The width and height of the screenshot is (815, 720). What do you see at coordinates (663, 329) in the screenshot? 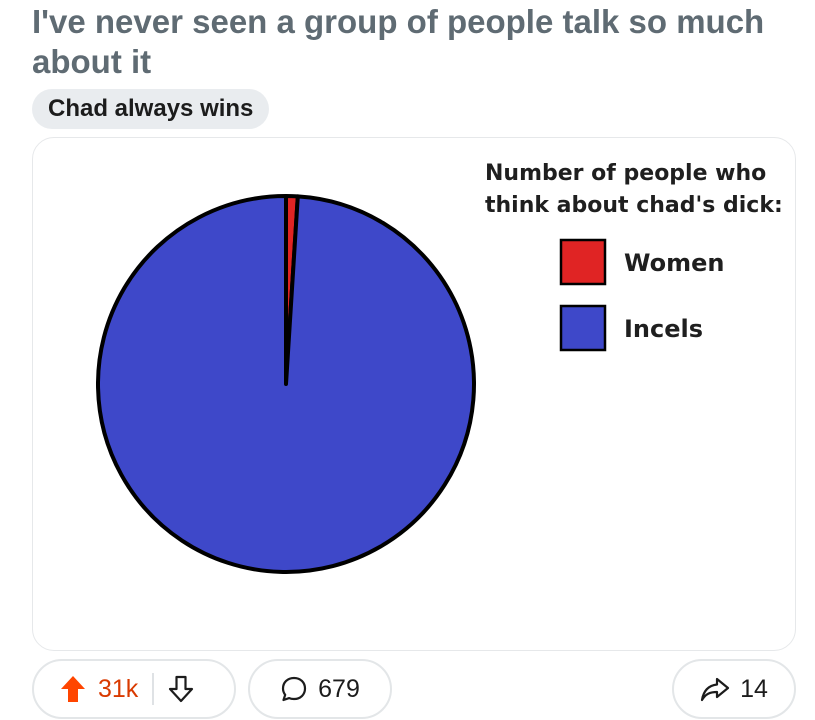
I see `legend-label-incels: Incels` at bounding box center [663, 329].